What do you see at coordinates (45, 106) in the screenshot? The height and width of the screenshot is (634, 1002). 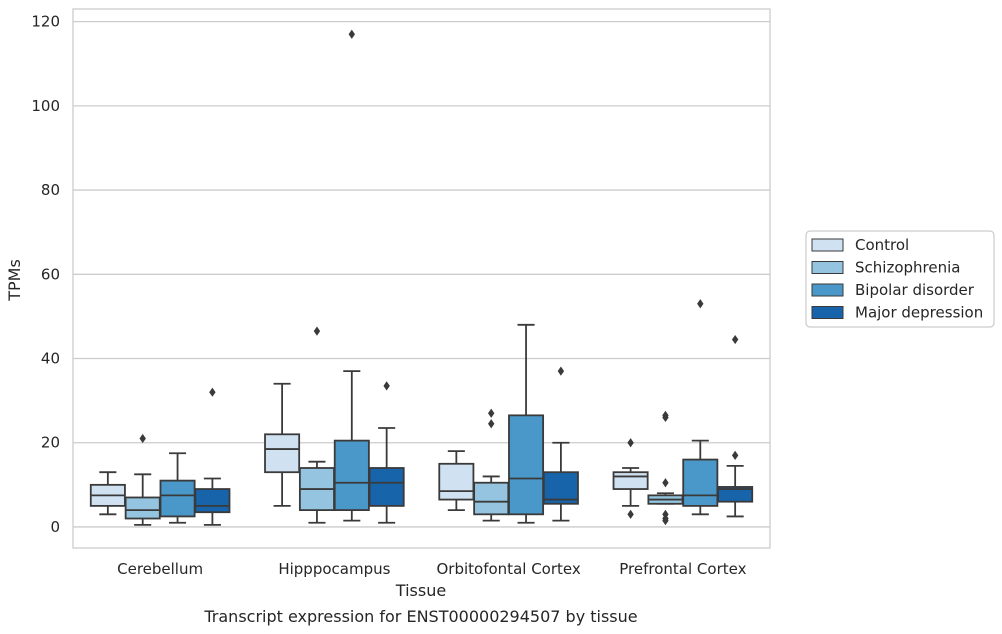 I see `y-tick-label: 100` at bounding box center [45, 106].